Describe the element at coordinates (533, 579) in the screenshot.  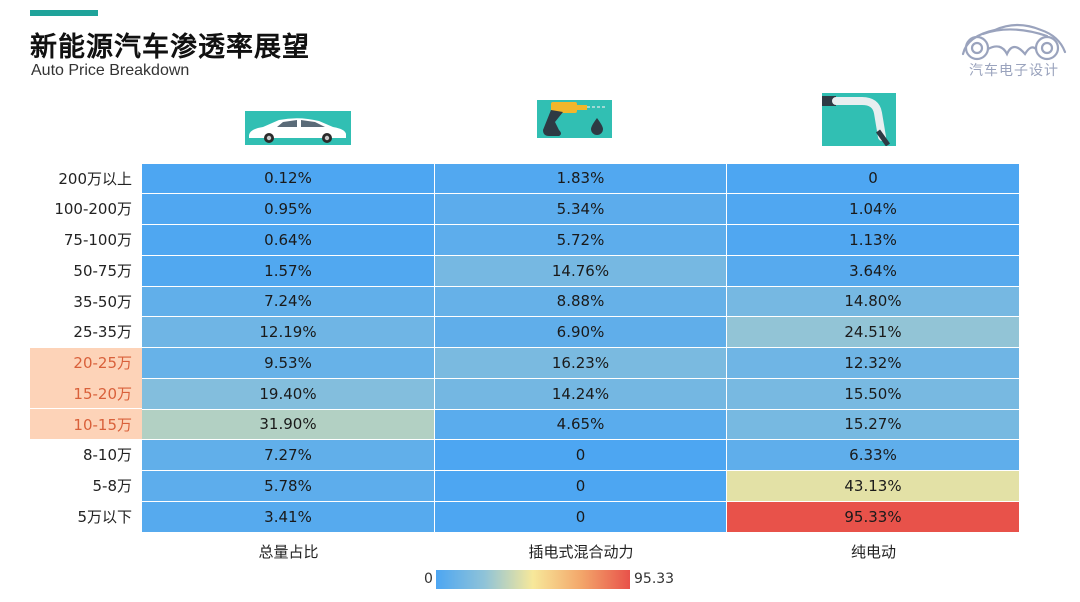
I see `color-scale-bar` at that location.